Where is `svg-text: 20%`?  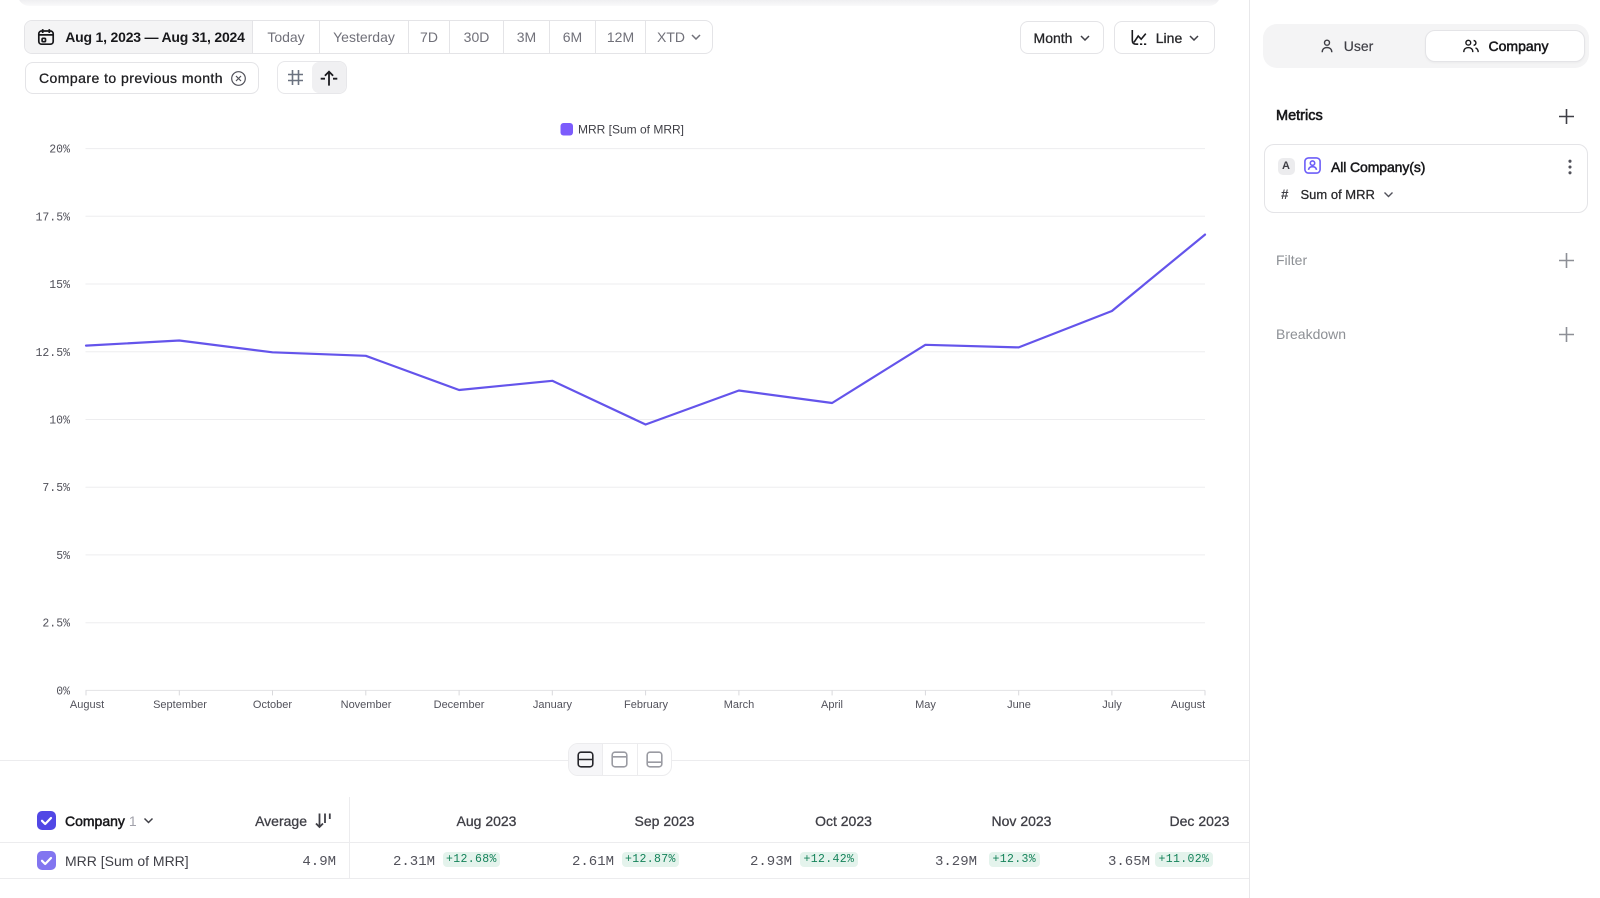
svg-text: 20% is located at coordinates (59, 150).